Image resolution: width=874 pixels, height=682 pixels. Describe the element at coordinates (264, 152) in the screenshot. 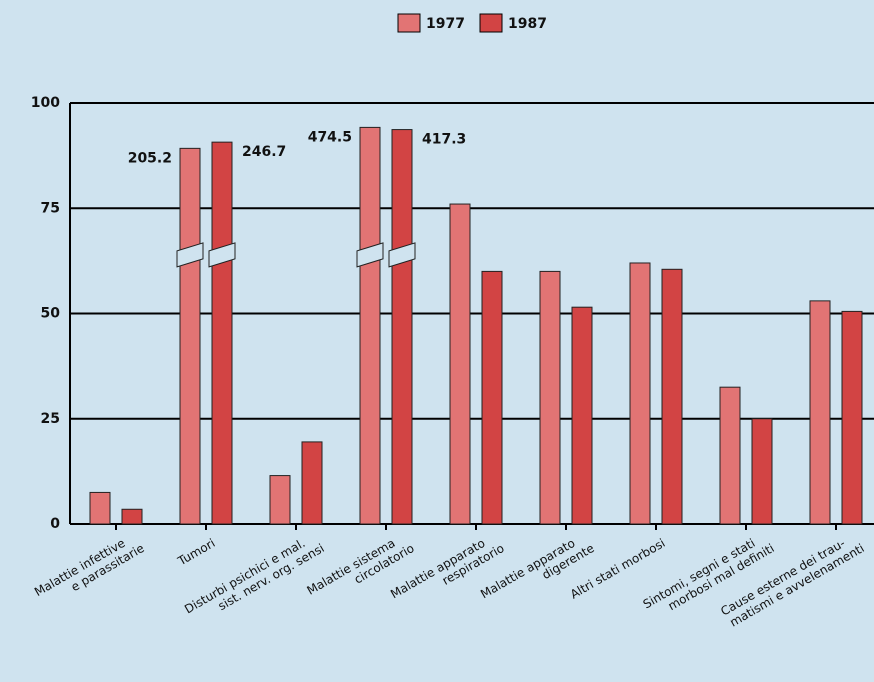

I see `value-label: 246.7` at that location.